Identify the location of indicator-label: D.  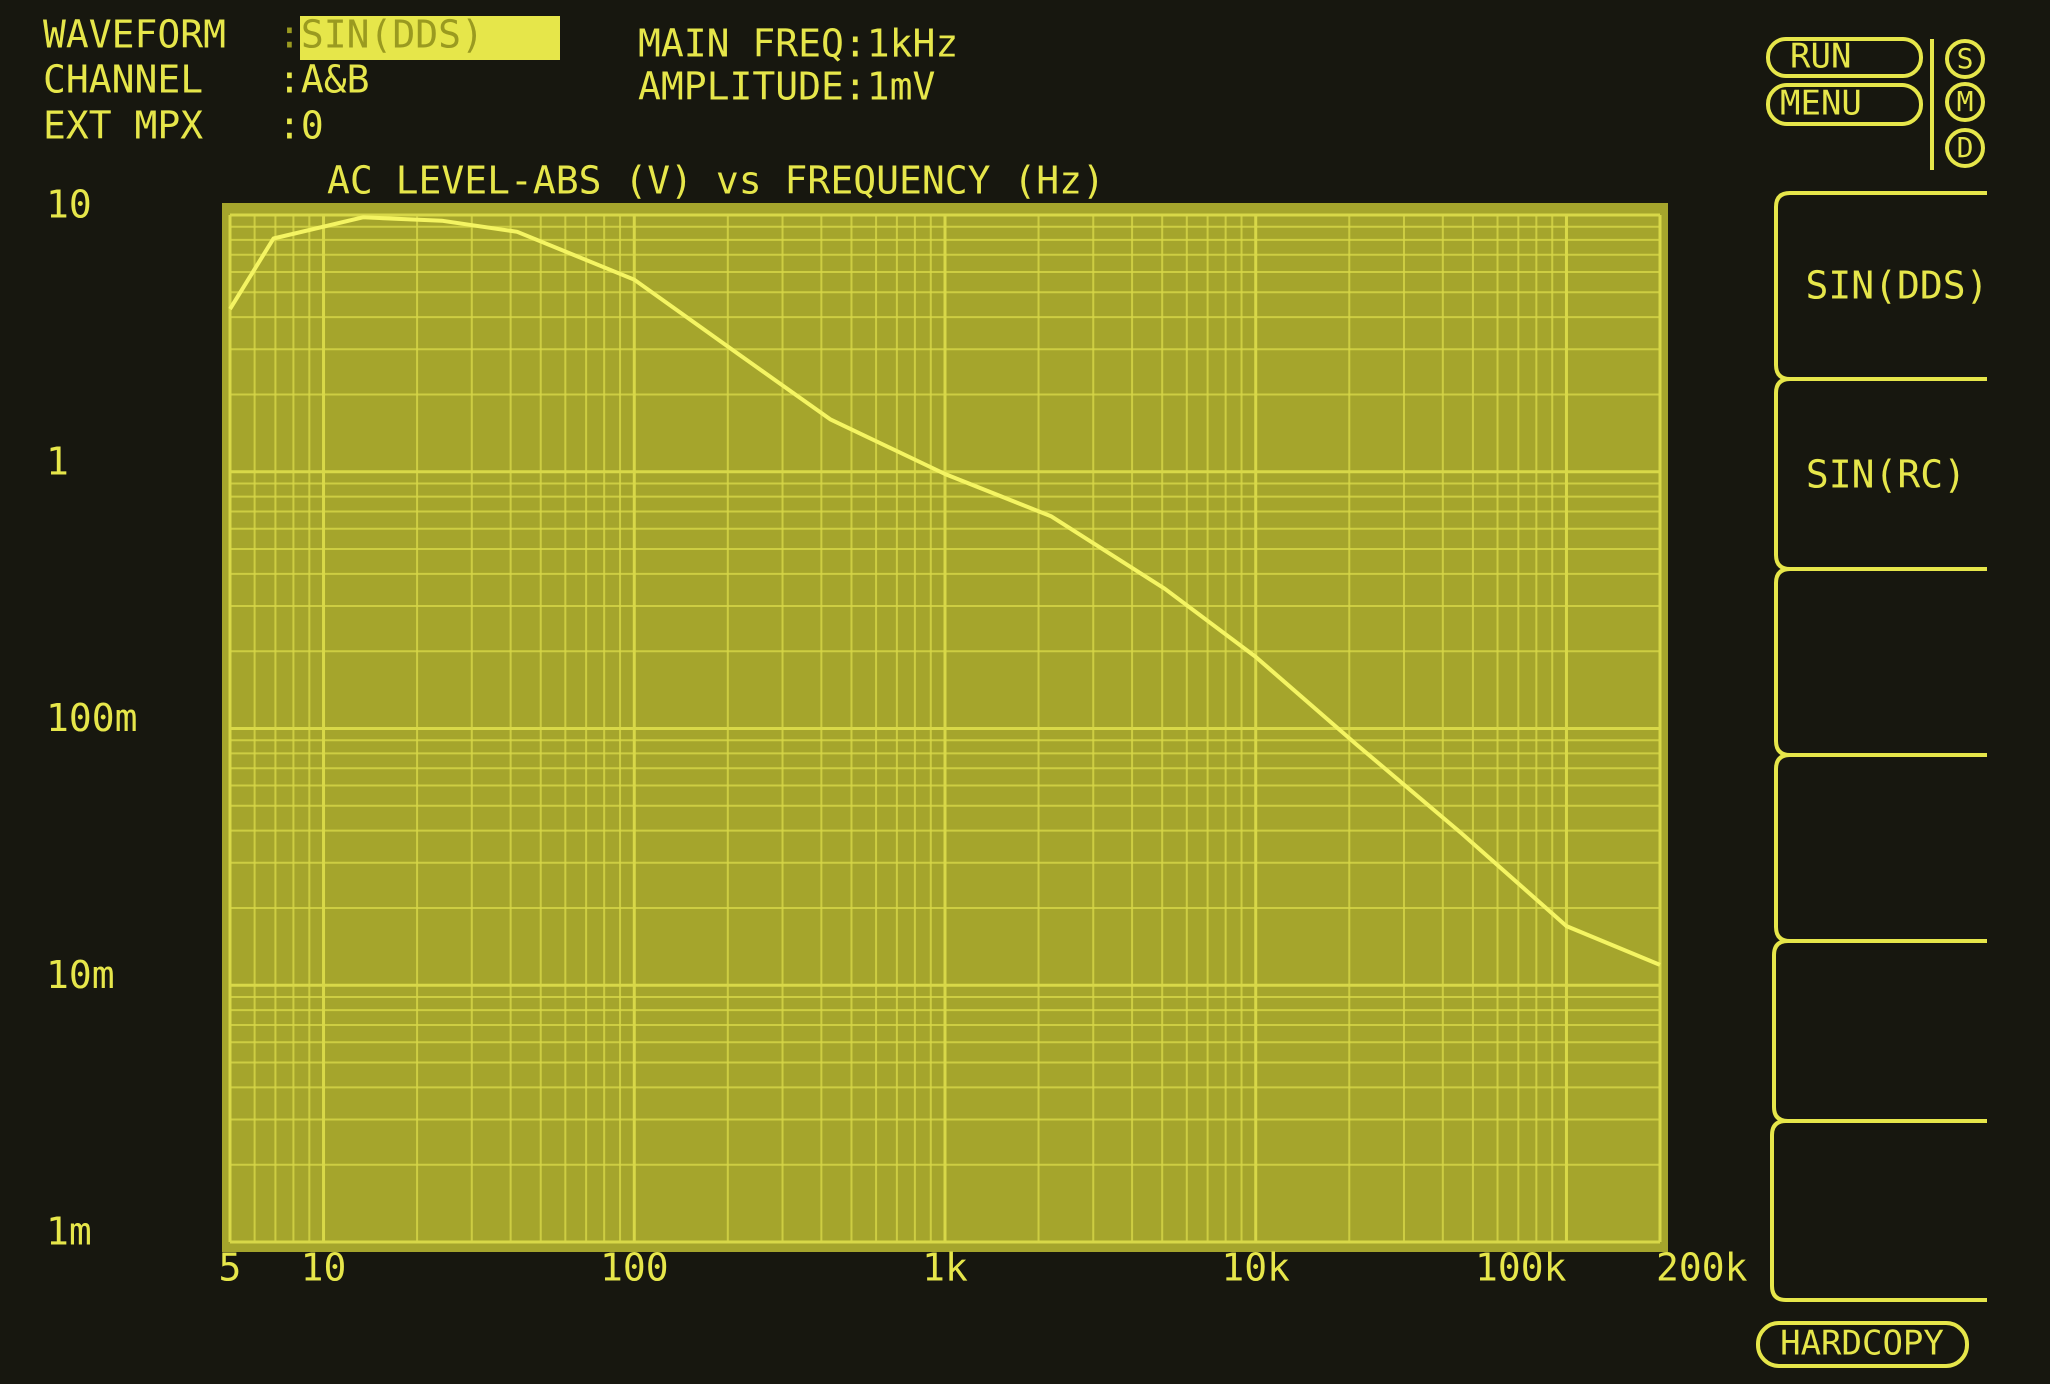
(1965, 147).